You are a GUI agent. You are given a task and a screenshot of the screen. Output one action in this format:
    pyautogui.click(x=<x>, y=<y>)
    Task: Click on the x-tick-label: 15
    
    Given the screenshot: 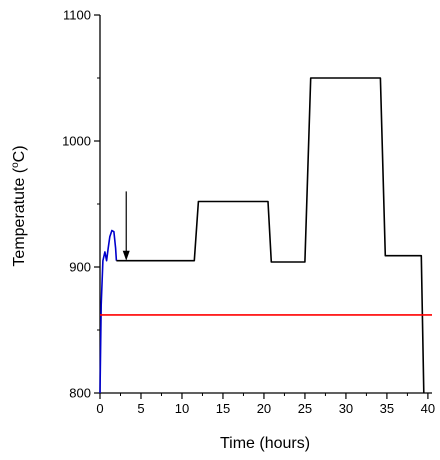 What is the action you would take?
    pyautogui.click(x=223, y=408)
    